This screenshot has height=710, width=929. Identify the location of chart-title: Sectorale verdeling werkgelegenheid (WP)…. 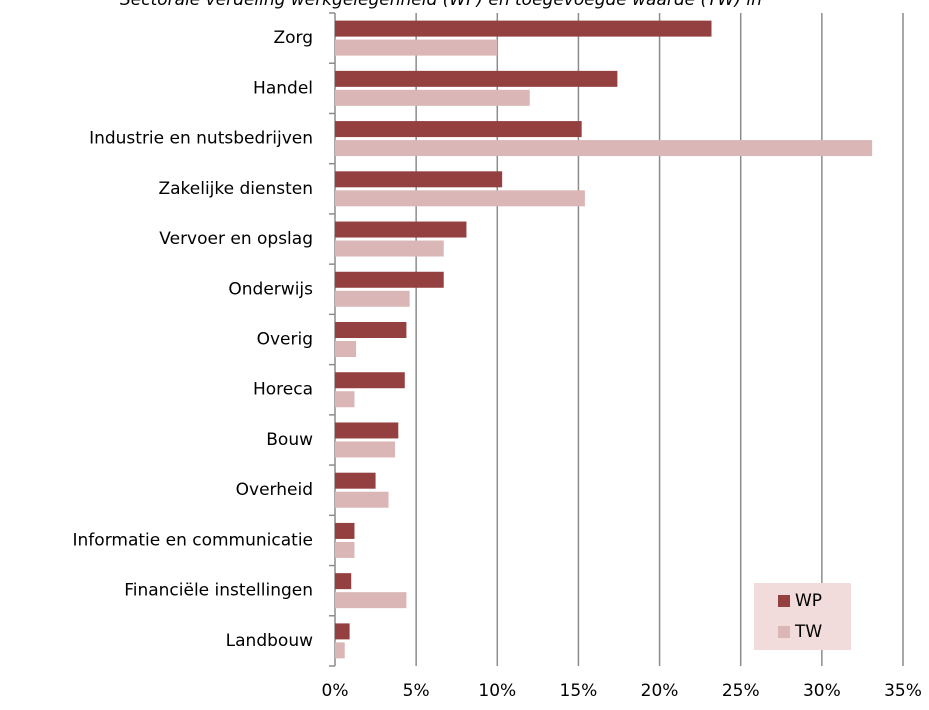
(441, 5).